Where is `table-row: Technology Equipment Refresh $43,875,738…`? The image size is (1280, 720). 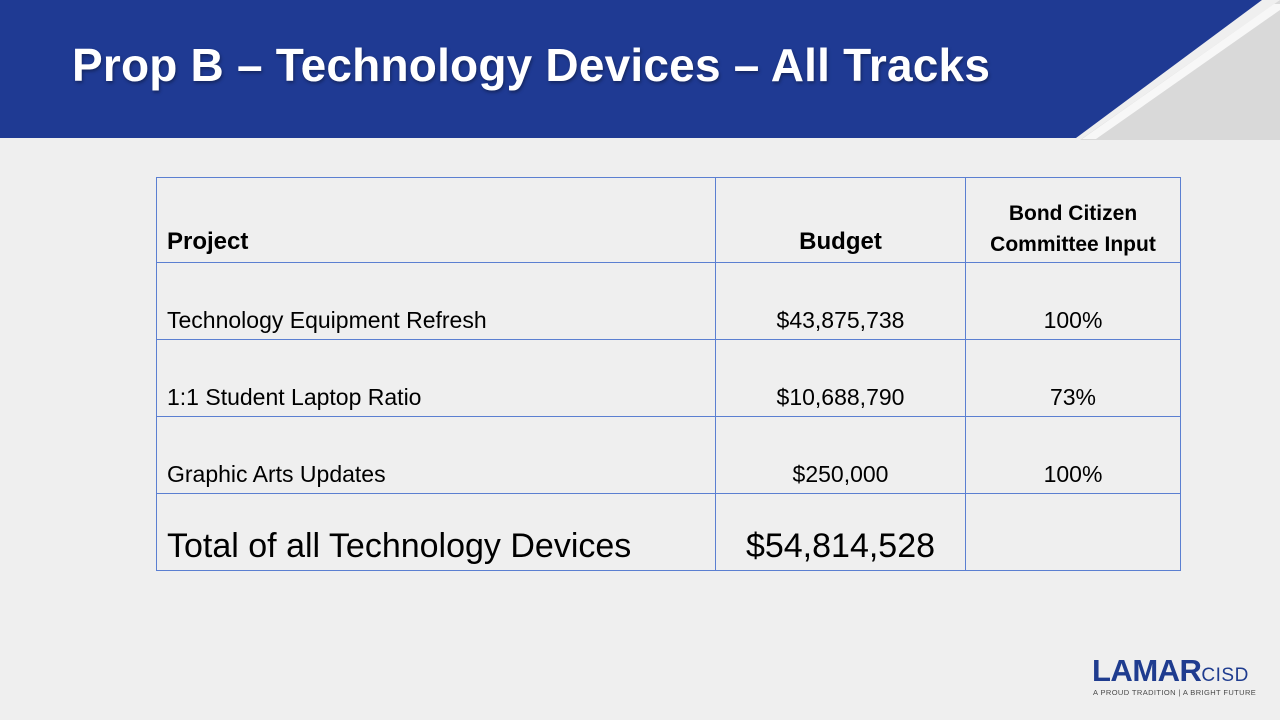 table-row: Technology Equipment Refresh $43,875,738… is located at coordinates (668, 301).